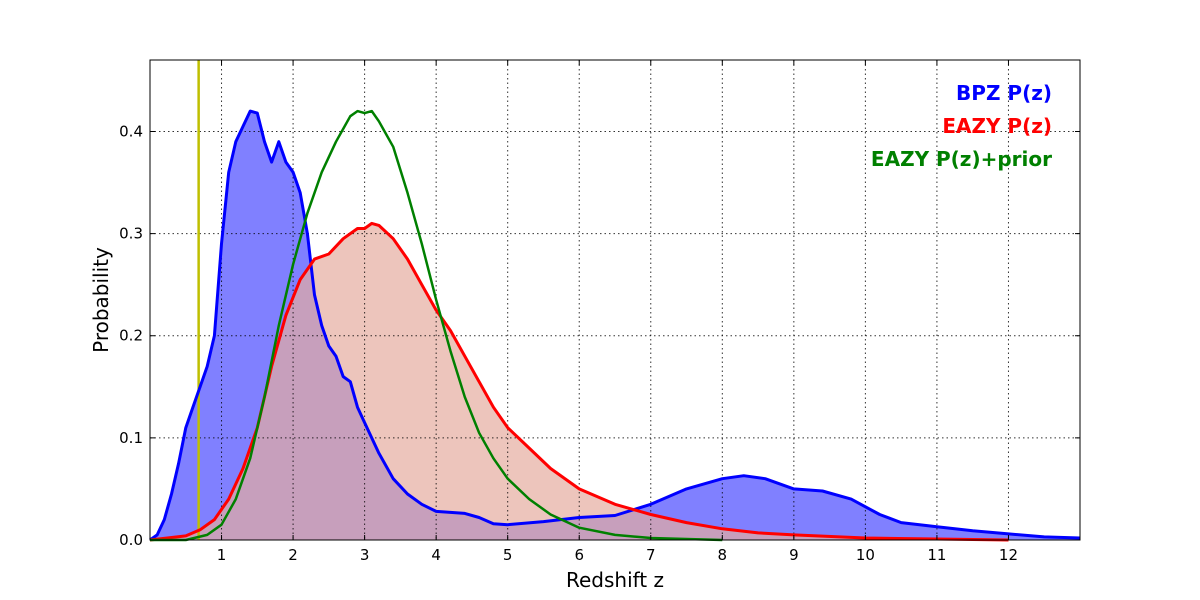  Describe the element at coordinates (936, 555) in the screenshot. I see `x-tick-label-10: 11` at that location.